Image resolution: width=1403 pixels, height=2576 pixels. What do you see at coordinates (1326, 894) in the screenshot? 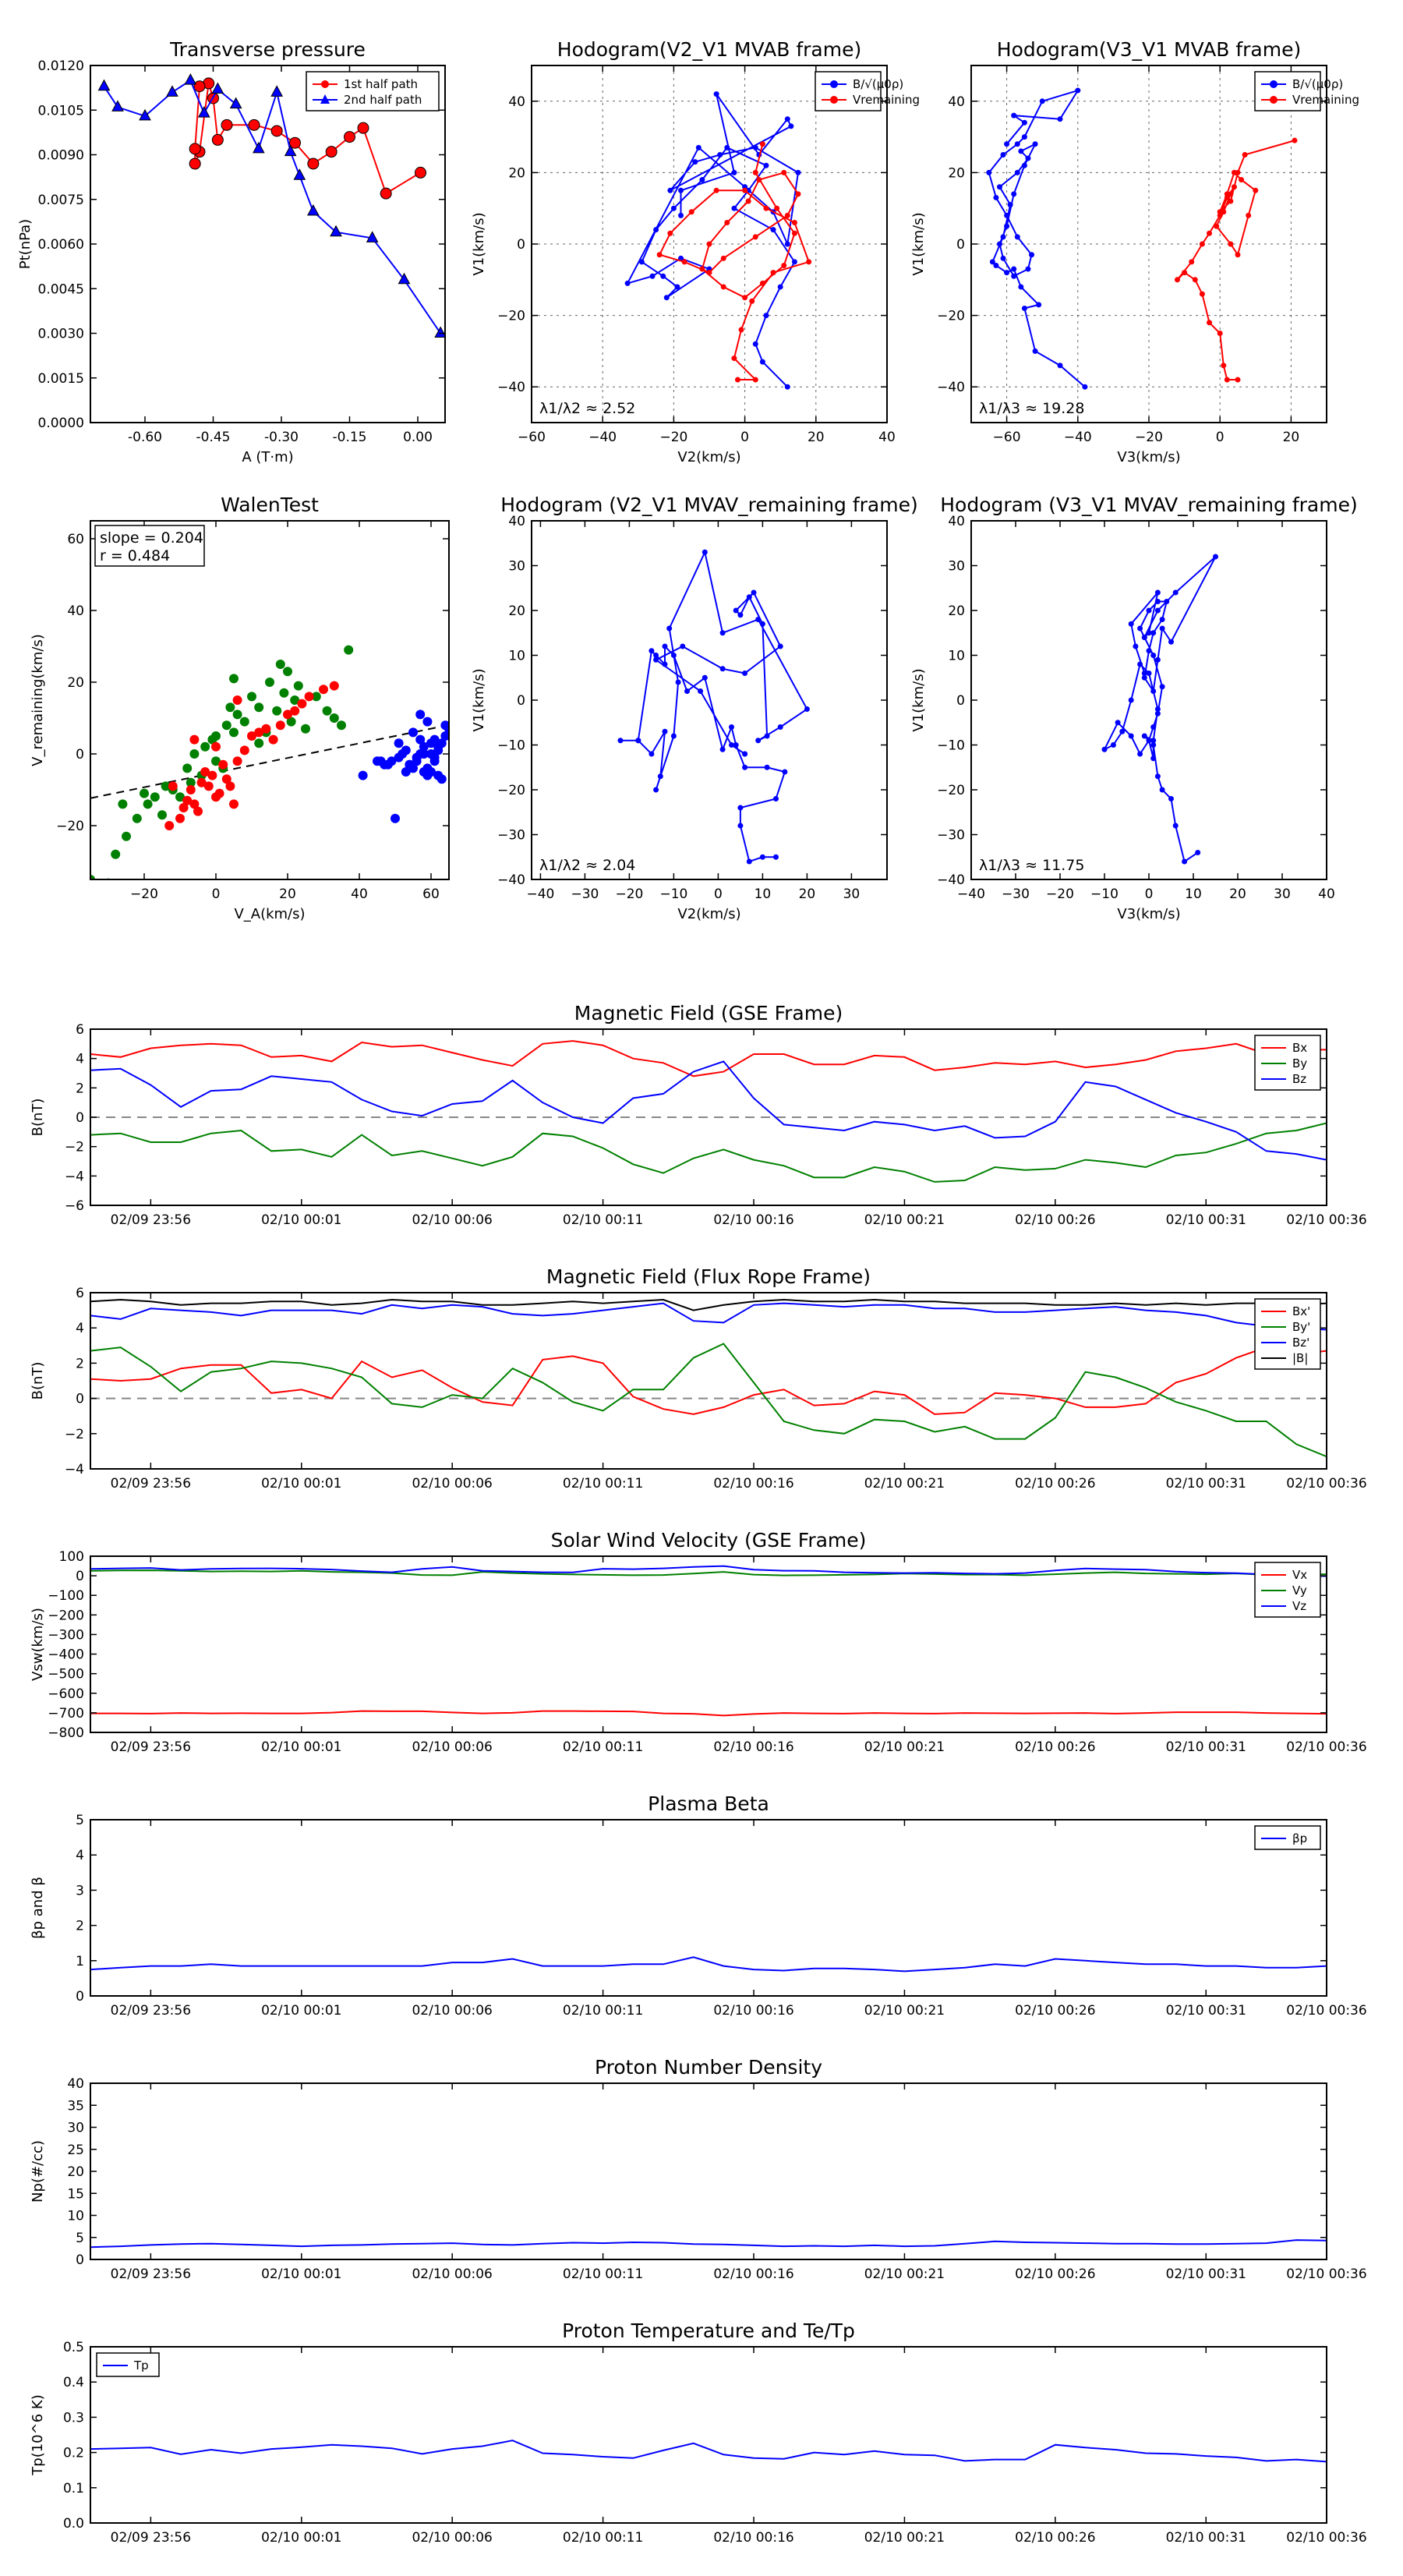
I see `x-tick-label: 40` at bounding box center [1326, 894].